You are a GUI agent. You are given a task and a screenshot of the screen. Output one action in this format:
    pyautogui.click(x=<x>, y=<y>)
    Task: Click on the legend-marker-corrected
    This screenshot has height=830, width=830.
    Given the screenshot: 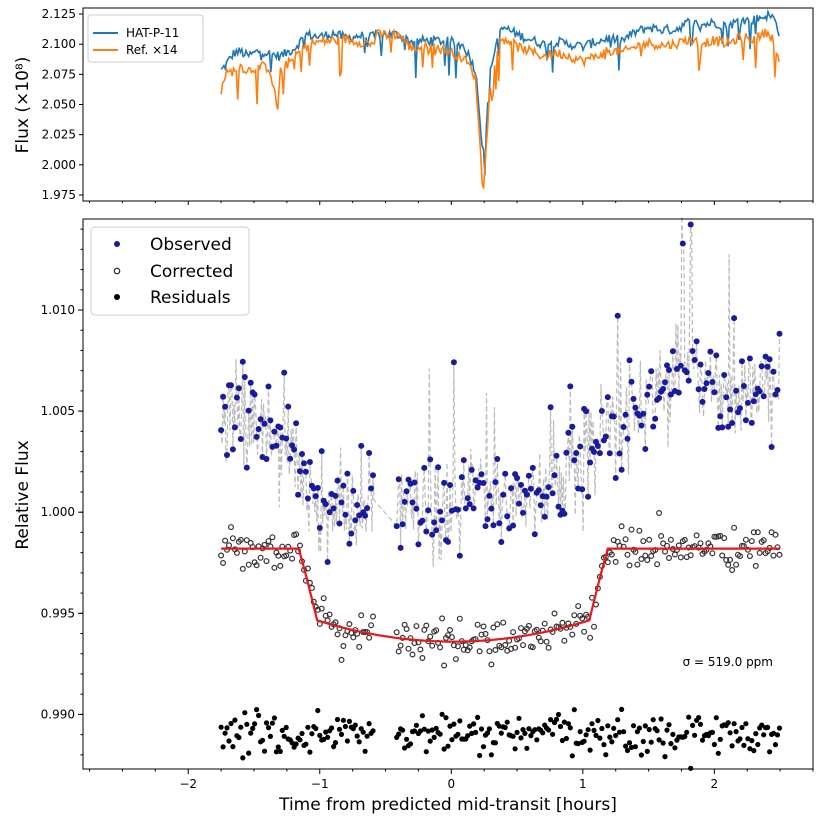 What is the action you would take?
    pyautogui.click(x=117, y=271)
    